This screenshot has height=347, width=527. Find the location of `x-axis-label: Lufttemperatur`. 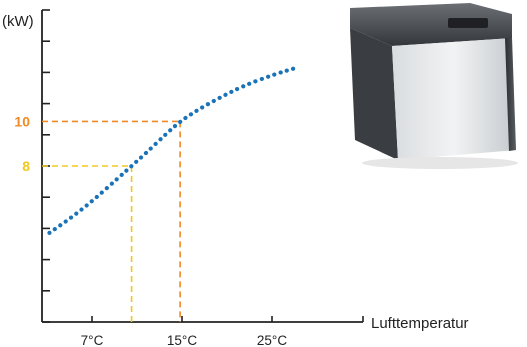

x-axis-label: Lufttemperatur is located at coordinates (420, 323).